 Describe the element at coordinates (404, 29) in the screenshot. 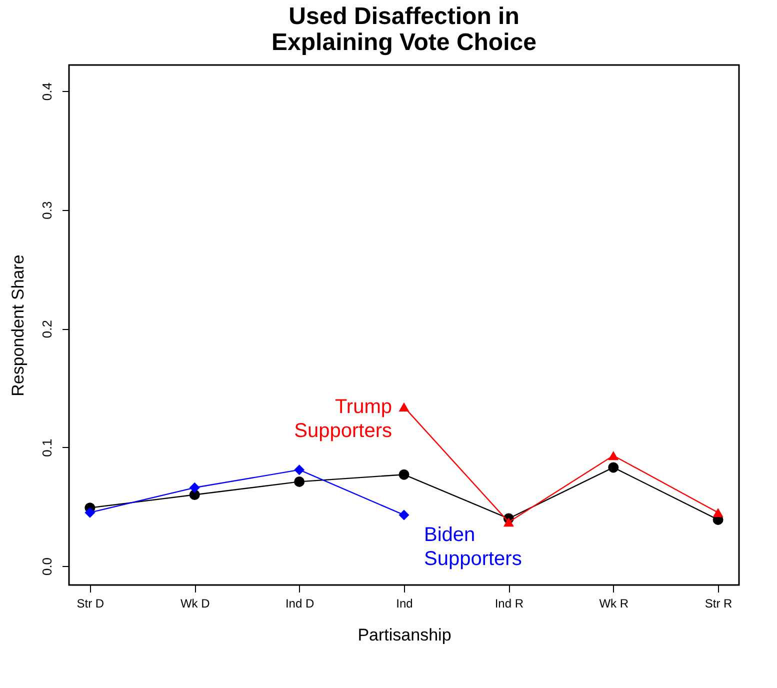

I see `chart-title: Used Disaffection in Explaining Vote Choice` at that location.